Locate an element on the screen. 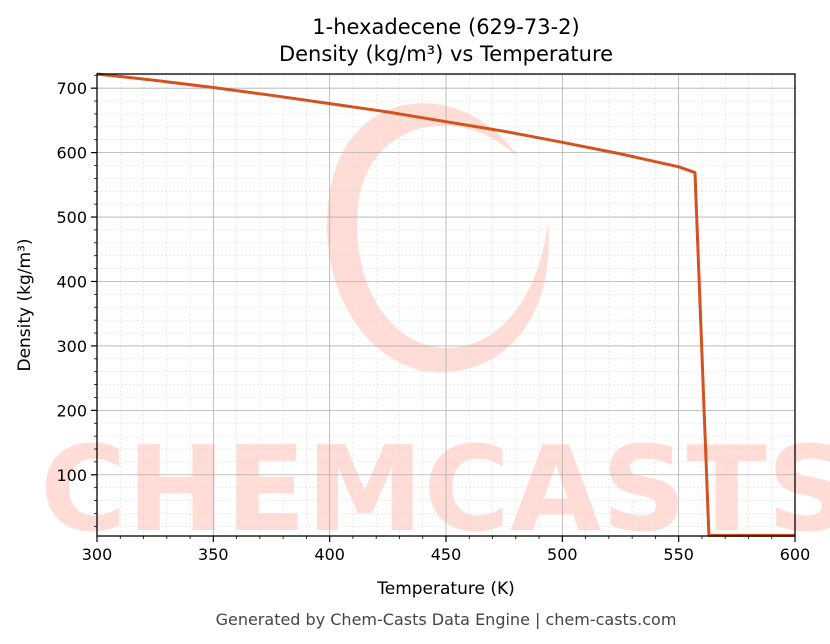 This screenshot has width=830, height=644. y-tick-label: 200 is located at coordinates (71, 410).